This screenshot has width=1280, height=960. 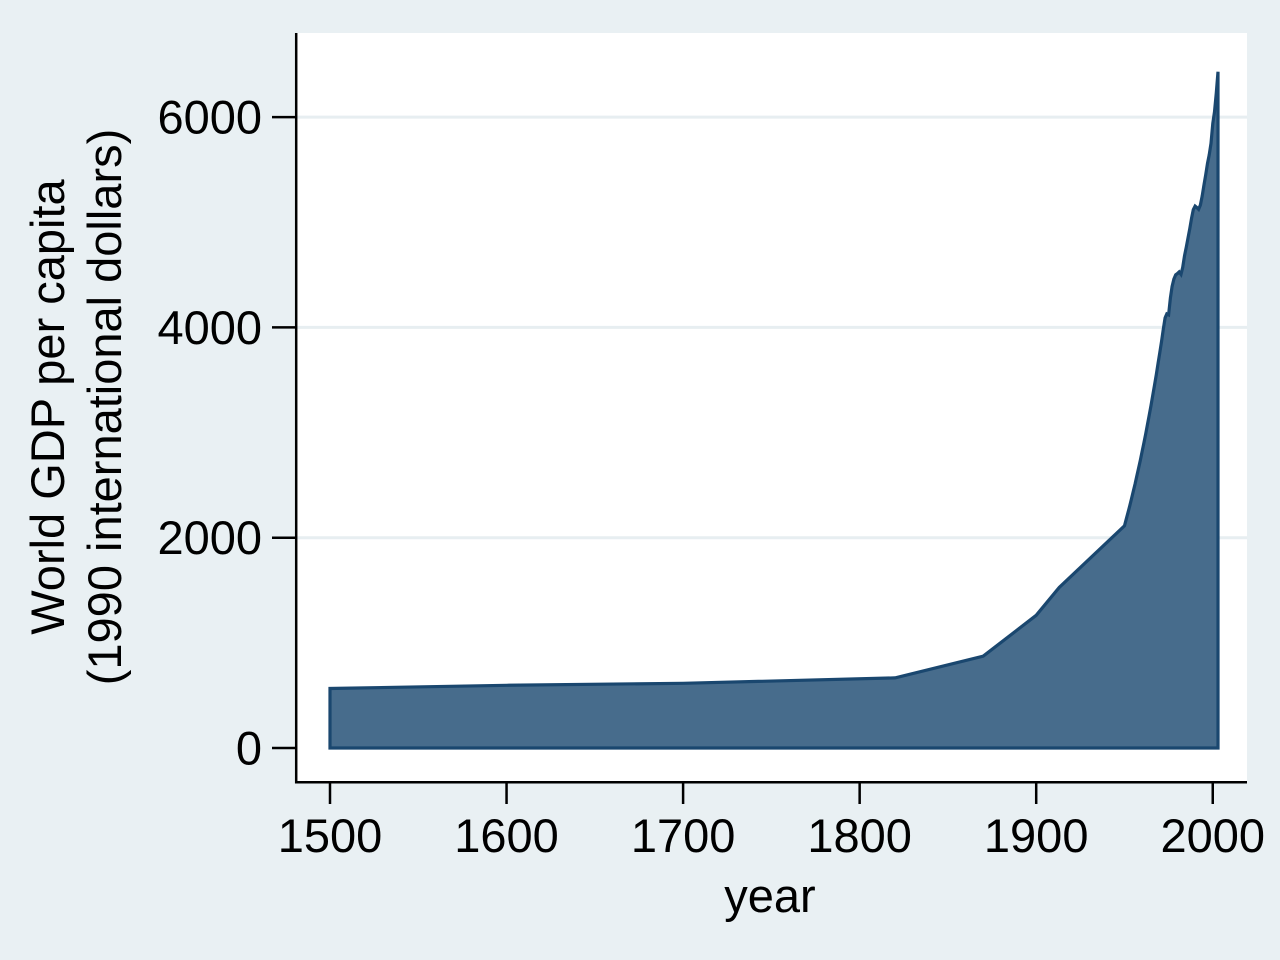 I want to click on y-axis-title-line1: World GDP per capita, so click(x=47, y=406).